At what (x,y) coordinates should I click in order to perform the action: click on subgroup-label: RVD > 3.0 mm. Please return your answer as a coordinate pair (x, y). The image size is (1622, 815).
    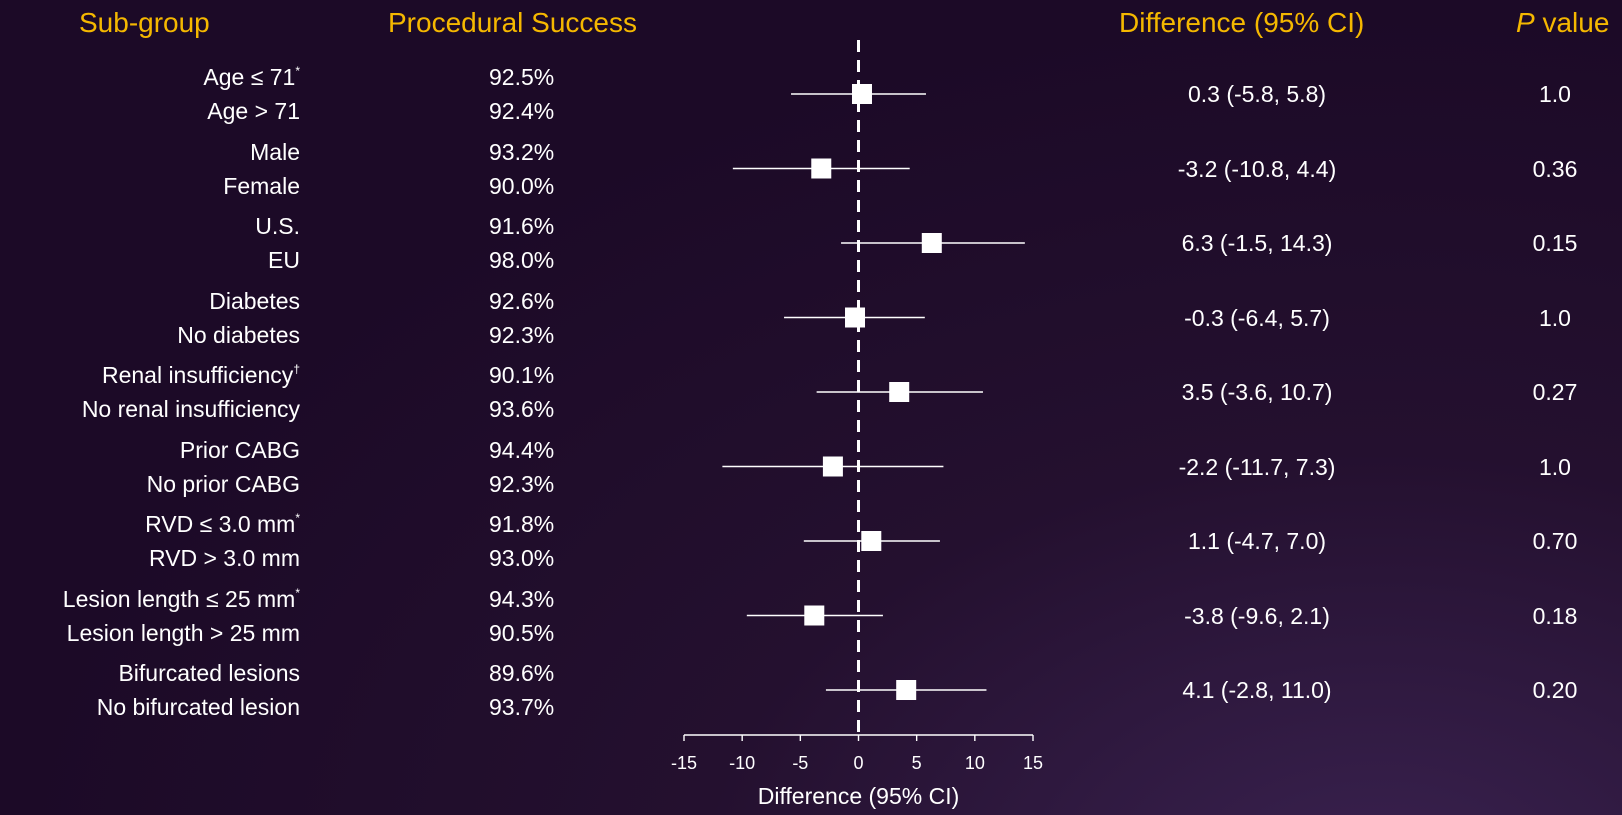
    Looking at the image, I should click on (224, 558).